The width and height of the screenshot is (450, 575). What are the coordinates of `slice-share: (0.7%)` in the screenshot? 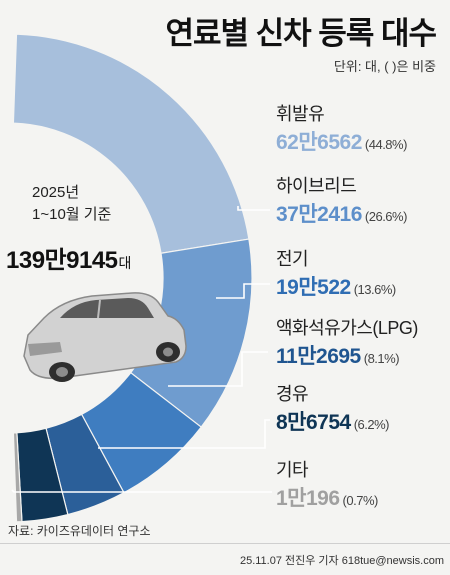 It's located at (360, 500).